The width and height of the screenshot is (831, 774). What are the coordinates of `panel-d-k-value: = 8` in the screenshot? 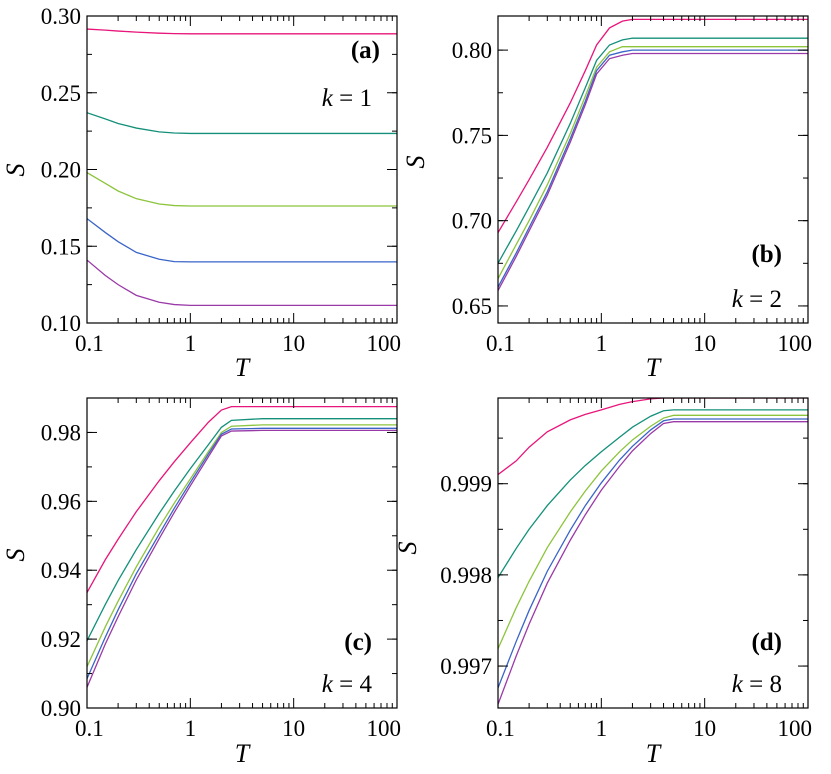 It's located at (762, 684).